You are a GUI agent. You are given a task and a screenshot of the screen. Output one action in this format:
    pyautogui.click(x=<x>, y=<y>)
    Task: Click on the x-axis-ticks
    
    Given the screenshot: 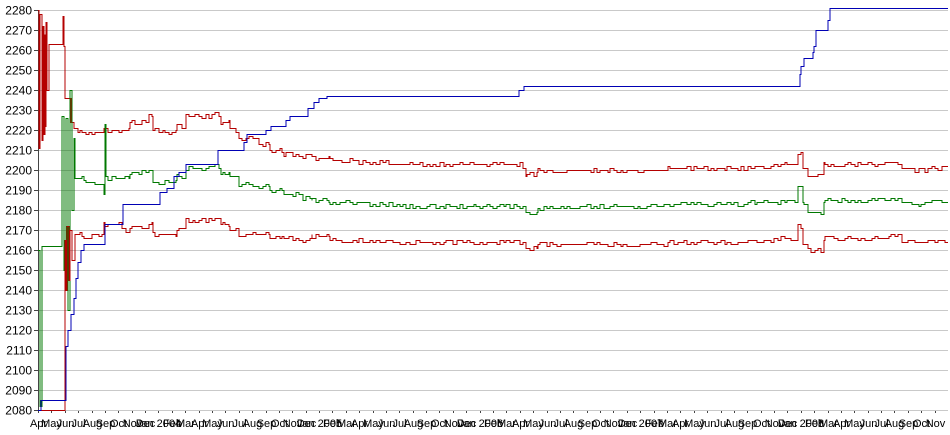 What is the action you would take?
    pyautogui.click(x=487, y=412)
    